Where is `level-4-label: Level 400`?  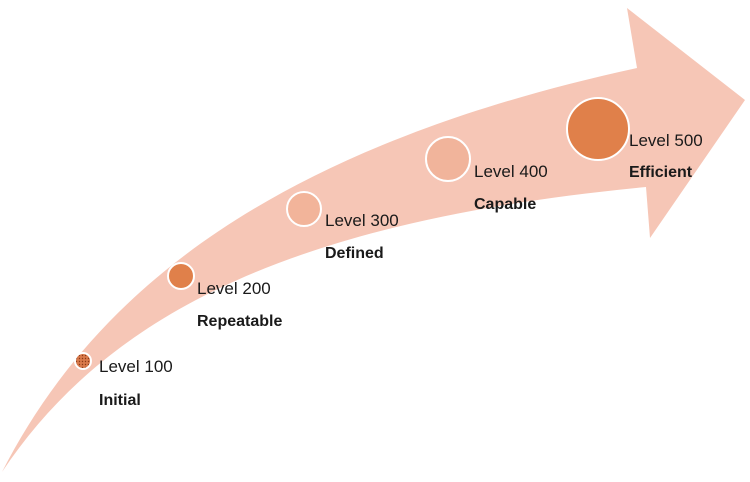 level-4-label: Level 400 is located at coordinates (511, 171).